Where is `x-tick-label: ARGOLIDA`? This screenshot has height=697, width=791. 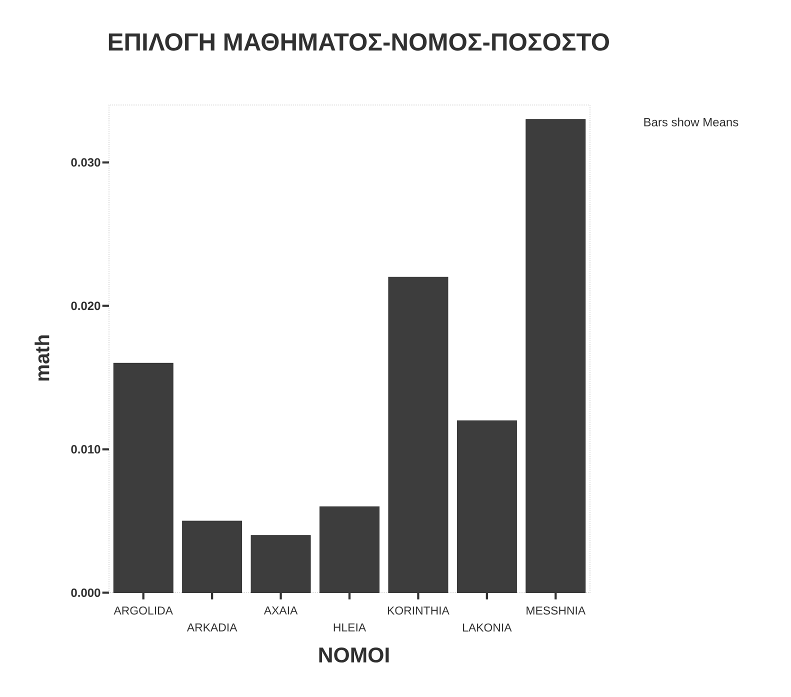 x-tick-label: ARGOLIDA is located at coordinates (143, 610).